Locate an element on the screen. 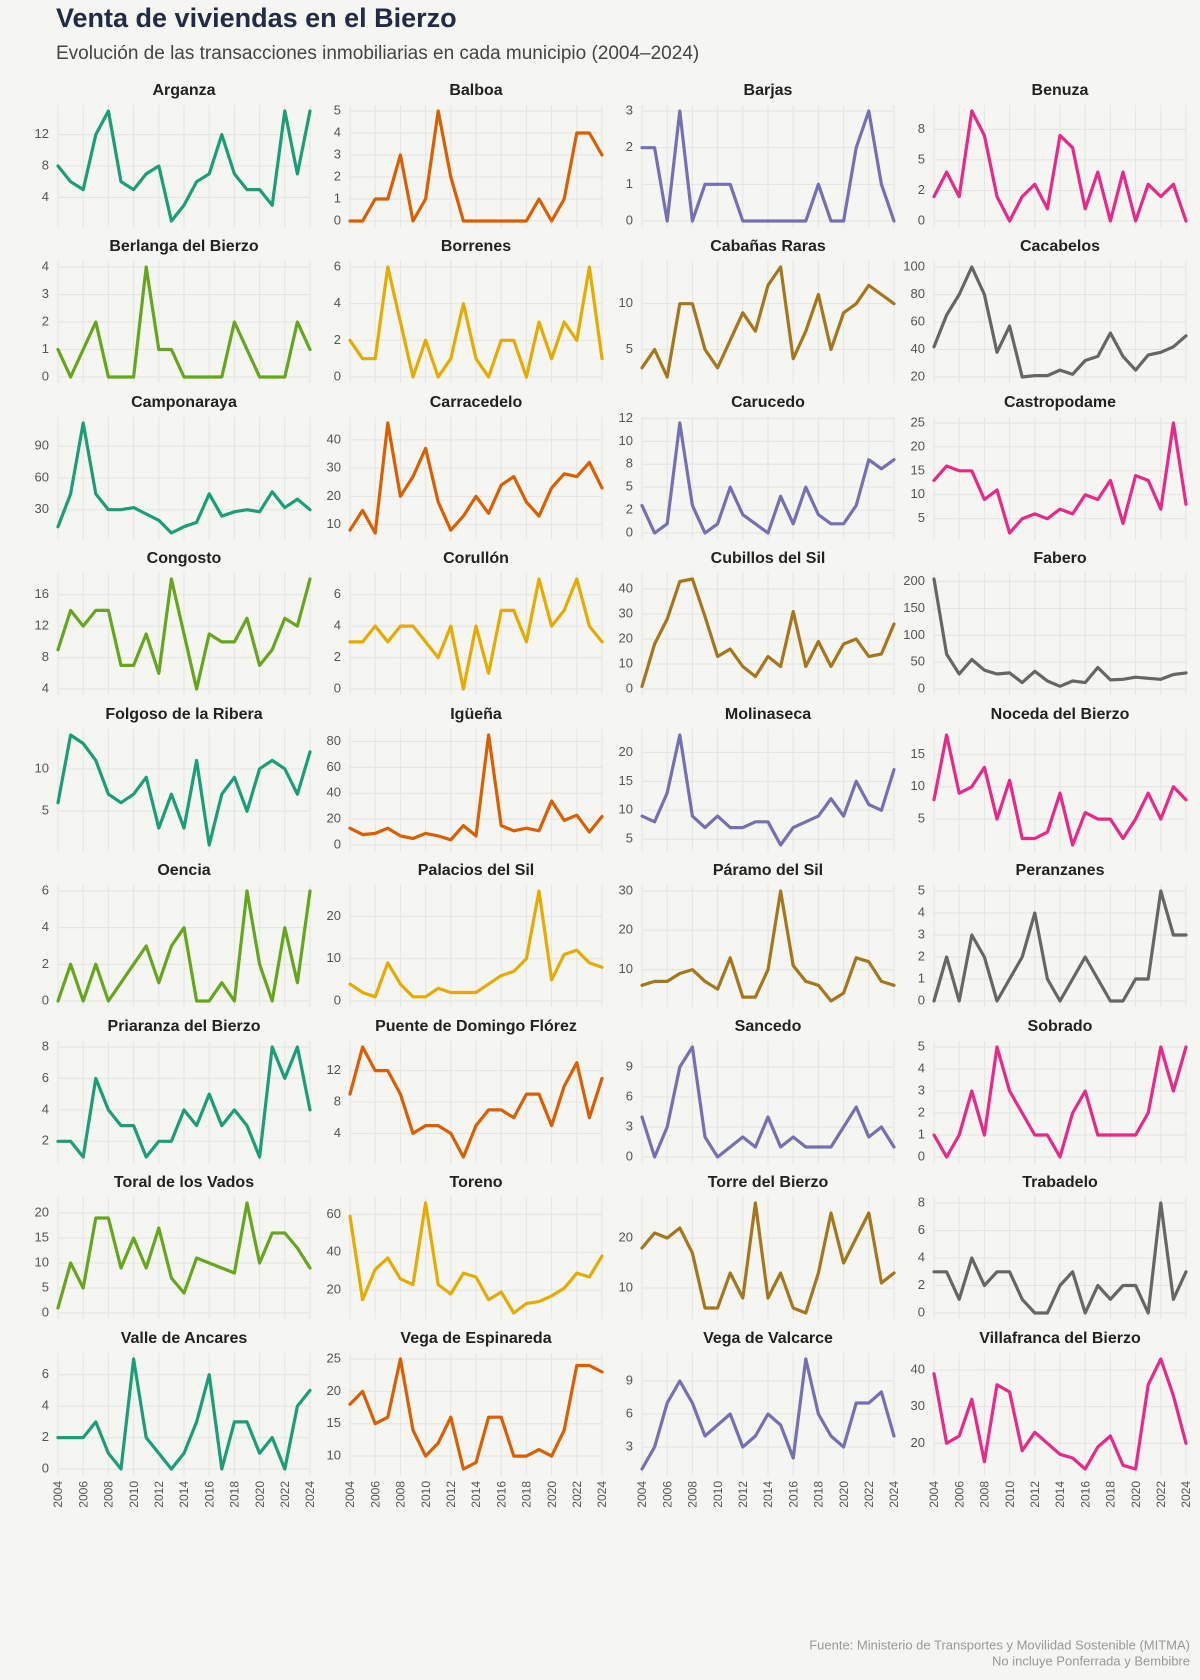 The image size is (1200, 1680). y-tick-label: 9 is located at coordinates (629, 1379).